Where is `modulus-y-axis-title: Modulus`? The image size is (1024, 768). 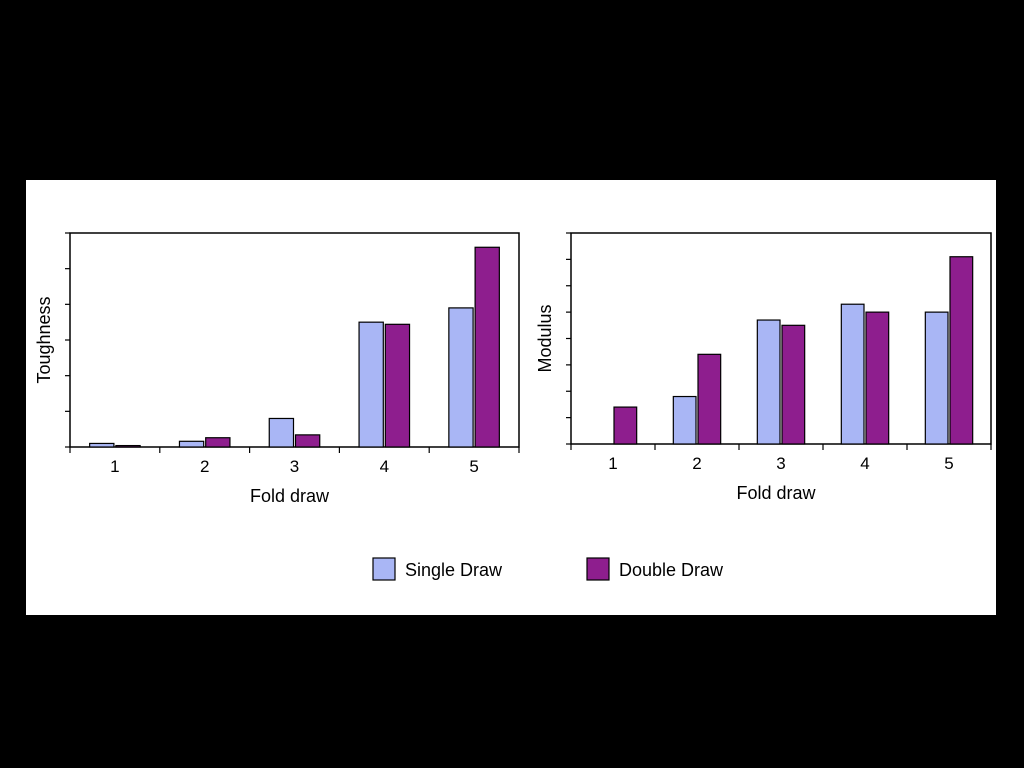 modulus-y-axis-title: Modulus is located at coordinates (545, 338).